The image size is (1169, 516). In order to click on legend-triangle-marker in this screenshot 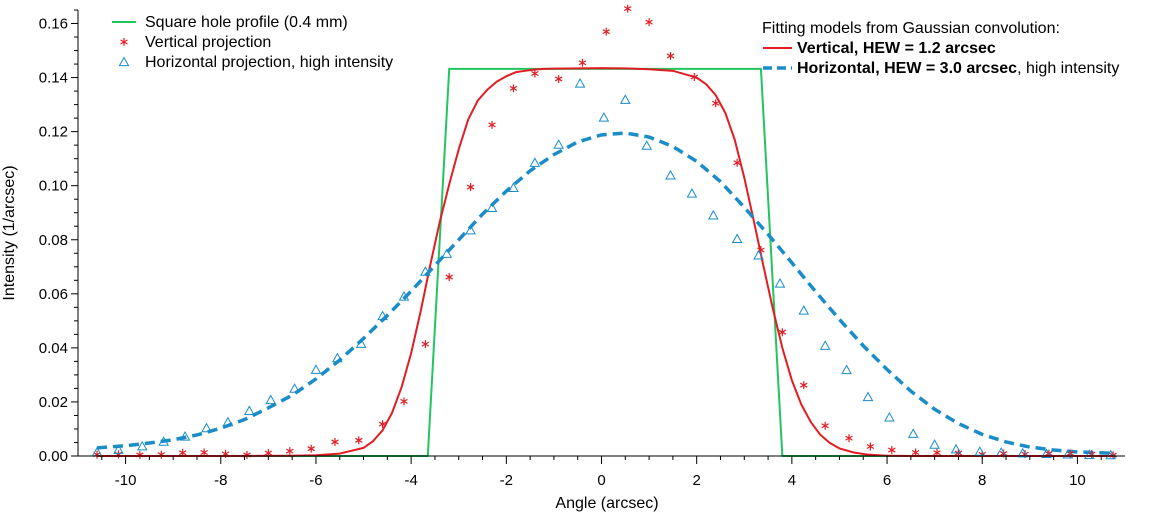, I will do `click(124, 61)`.